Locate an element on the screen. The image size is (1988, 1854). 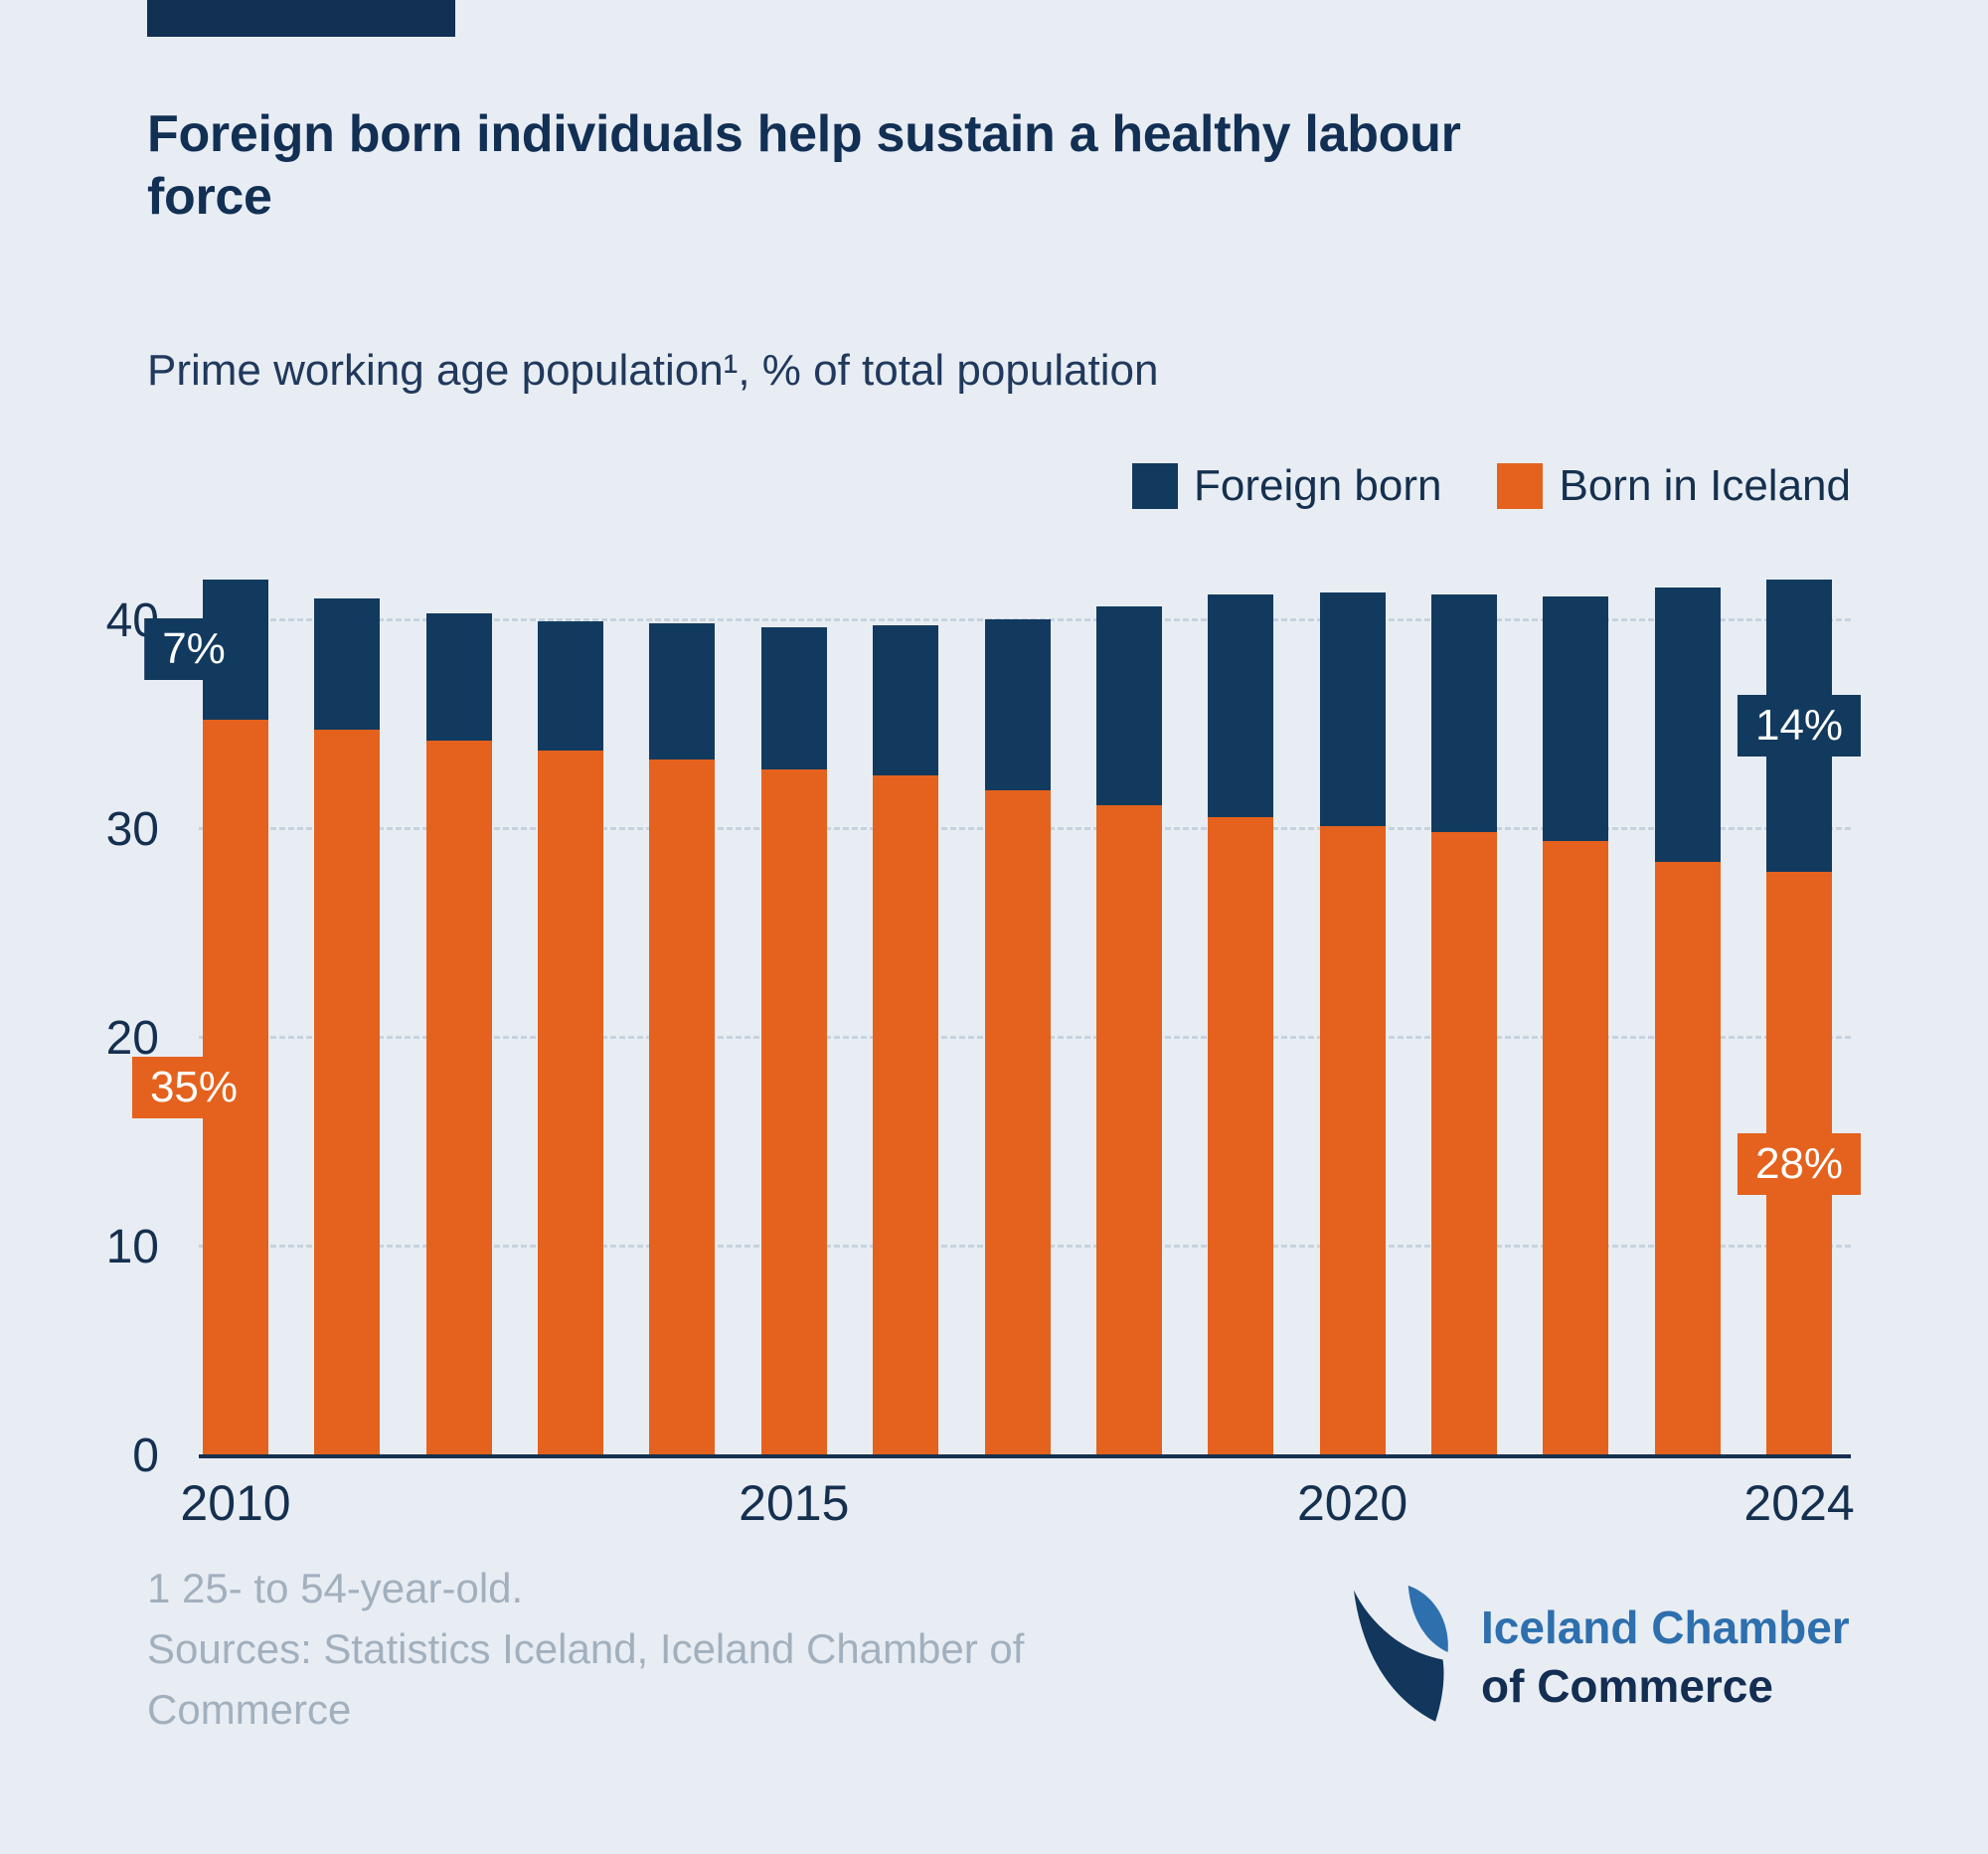
segment-foreign-born-2021 is located at coordinates (1463, 713).